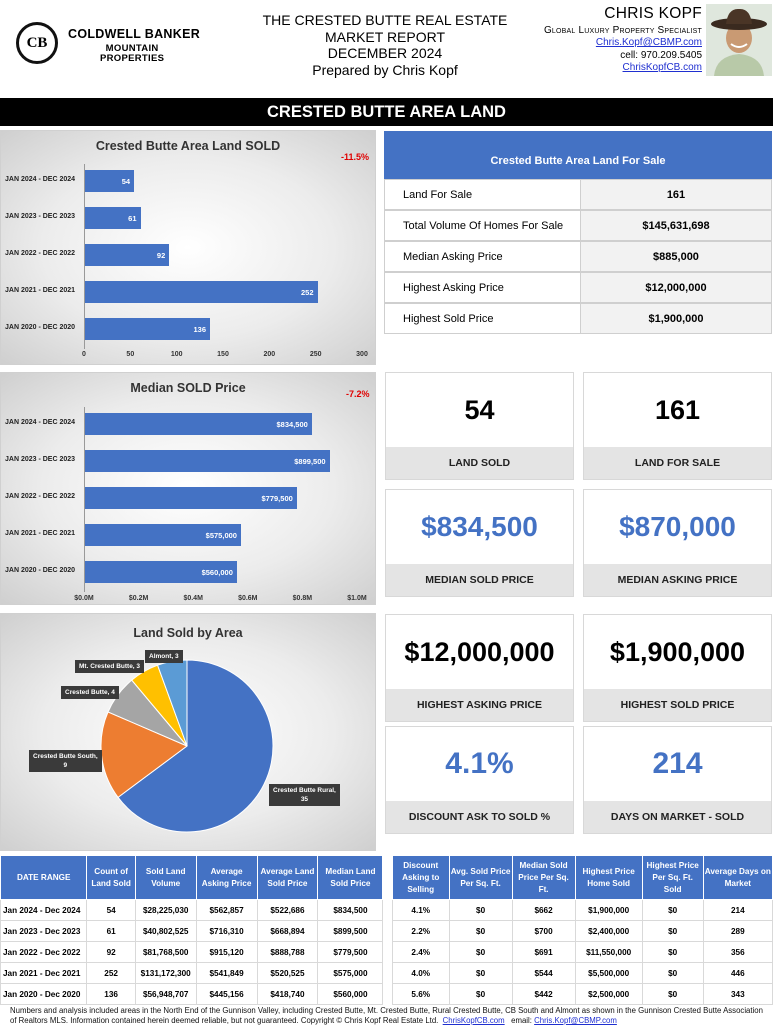 This screenshot has width=773, height=1030. Describe the element at coordinates (40, 422) in the screenshot. I see `category-label: JAN 2024 - DEC 2024` at that location.